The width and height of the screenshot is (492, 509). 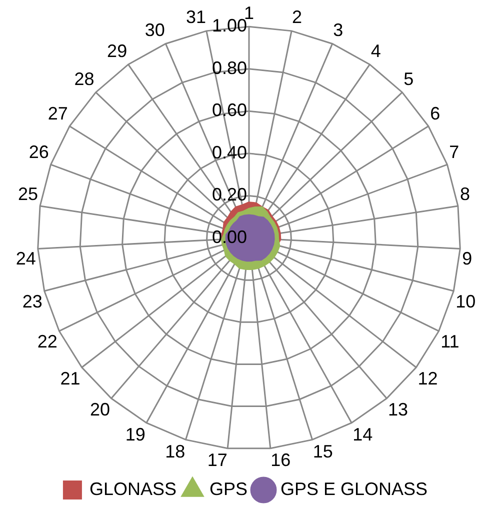 I want to click on spoke-label: 23, so click(x=32, y=301).